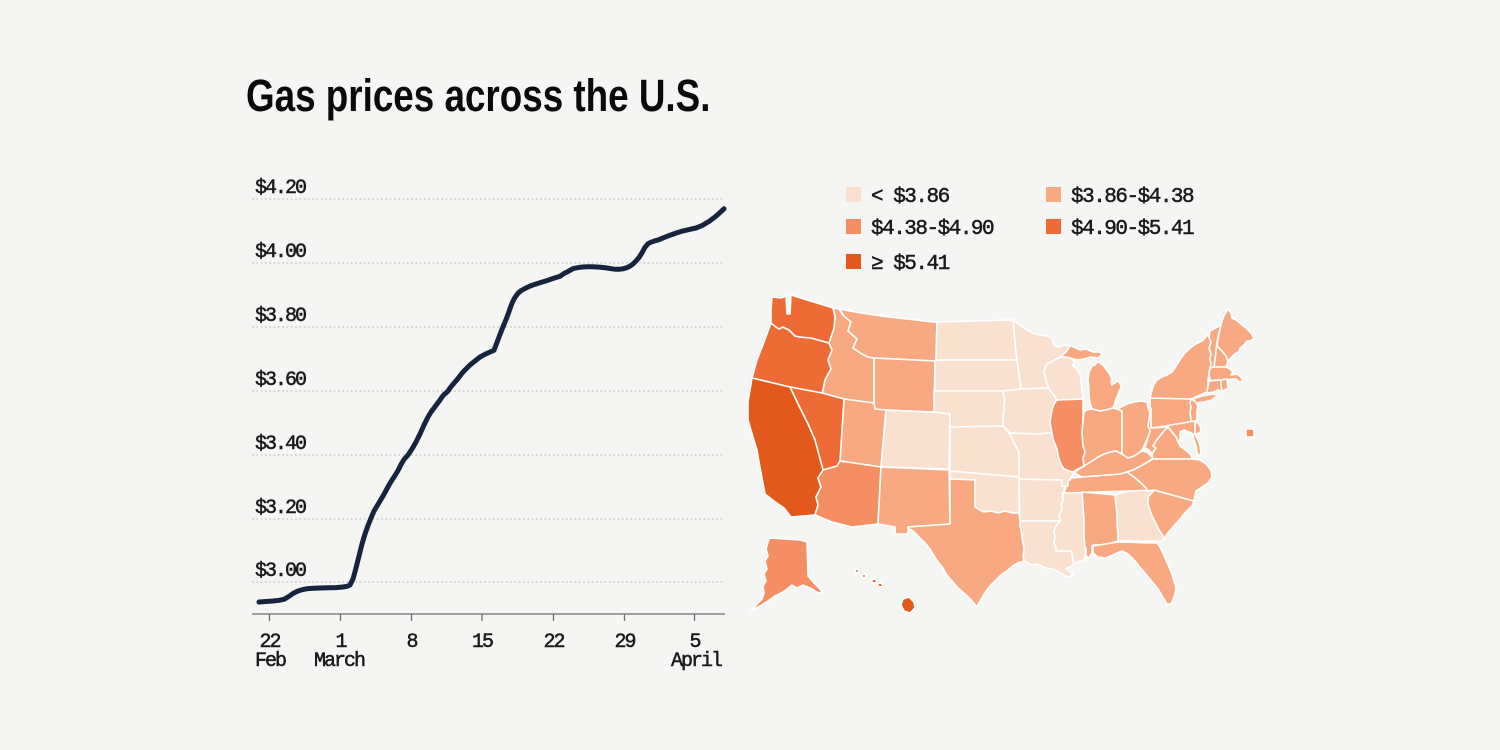 The width and height of the screenshot is (1500, 750). What do you see at coordinates (280, 316) in the screenshot?
I see `svg-text: $3.80` at bounding box center [280, 316].